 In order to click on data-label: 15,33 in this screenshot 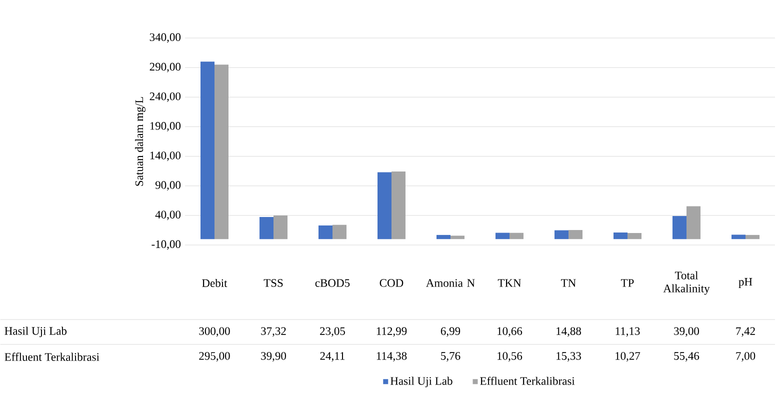, I will do `click(568, 357)`.